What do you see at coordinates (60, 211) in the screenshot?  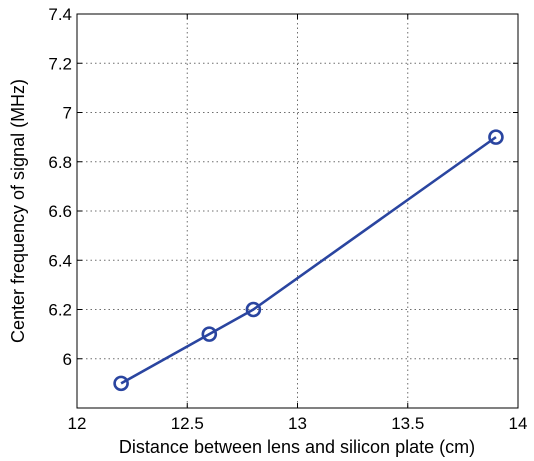 I see `y-tick-label: 6.6` at bounding box center [60, 211].